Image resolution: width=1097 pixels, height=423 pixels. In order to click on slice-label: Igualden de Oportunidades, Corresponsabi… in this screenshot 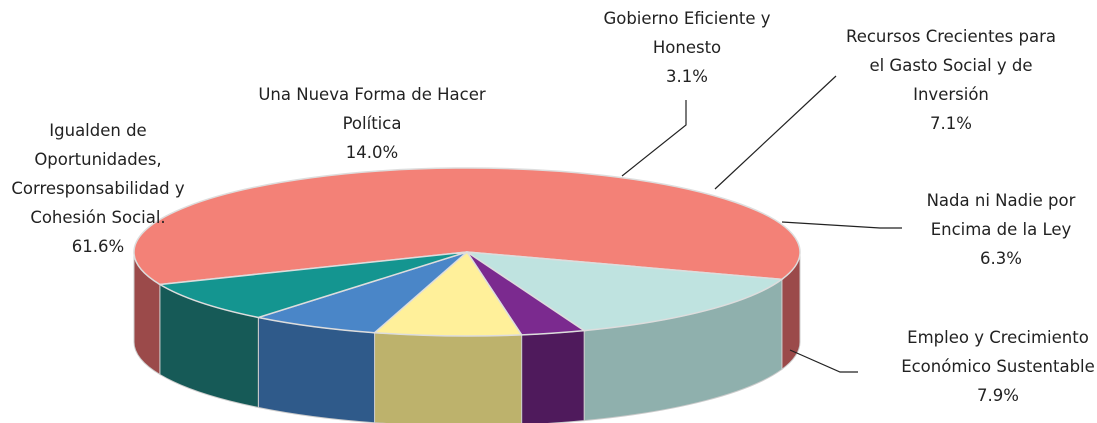, I will do `click(98, 188)`.